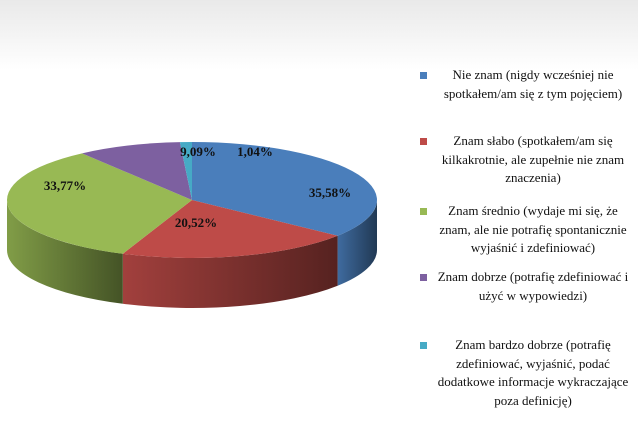  Describe the element at coordinates (198, 151) in the screenshot. I see `pie-label-3: 9,09%` at that location.